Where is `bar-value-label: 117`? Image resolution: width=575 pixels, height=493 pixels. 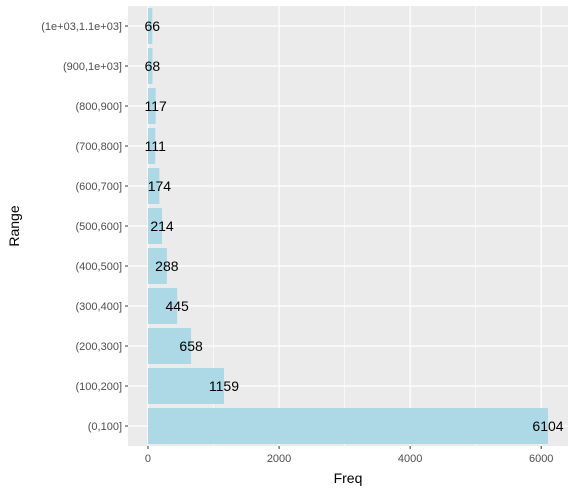
bar-value-label: 117 is located at coordinates (155, 106).